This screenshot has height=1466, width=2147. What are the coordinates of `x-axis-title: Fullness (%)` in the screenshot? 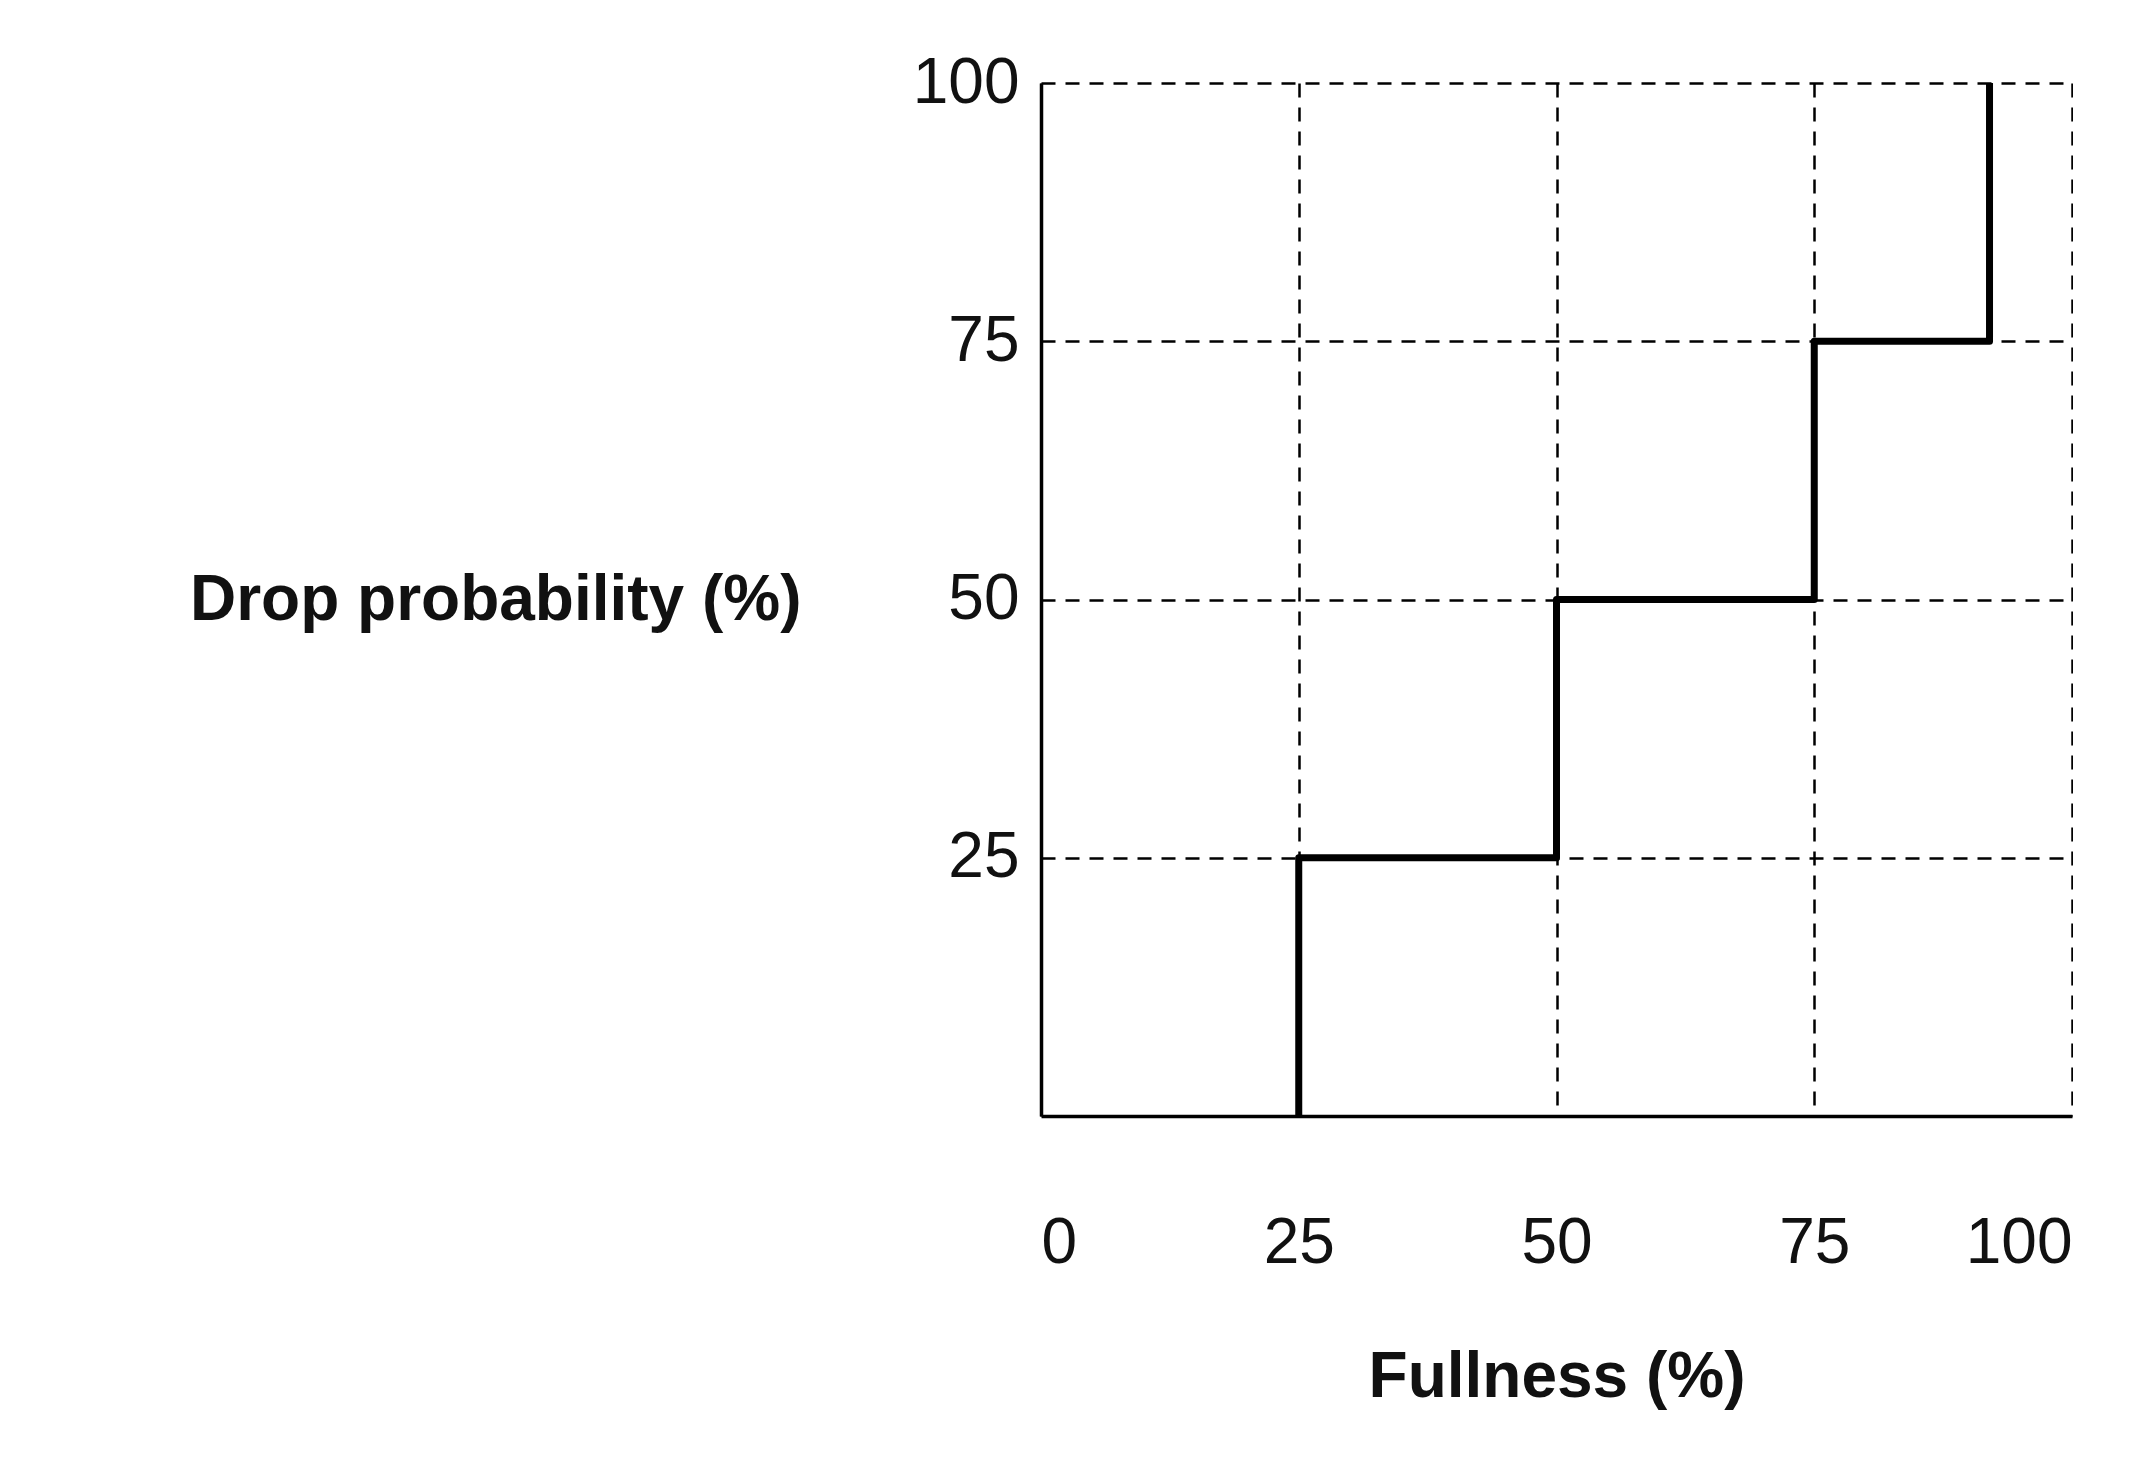 It's located at (1557, 1374).